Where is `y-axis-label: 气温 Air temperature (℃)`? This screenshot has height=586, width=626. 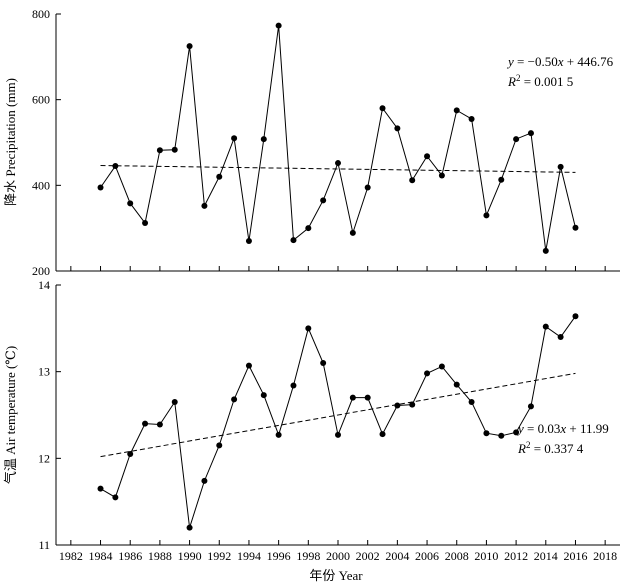
y-axis-label: 气温 Air temperature (℃) is located at coordinates (10, 415).